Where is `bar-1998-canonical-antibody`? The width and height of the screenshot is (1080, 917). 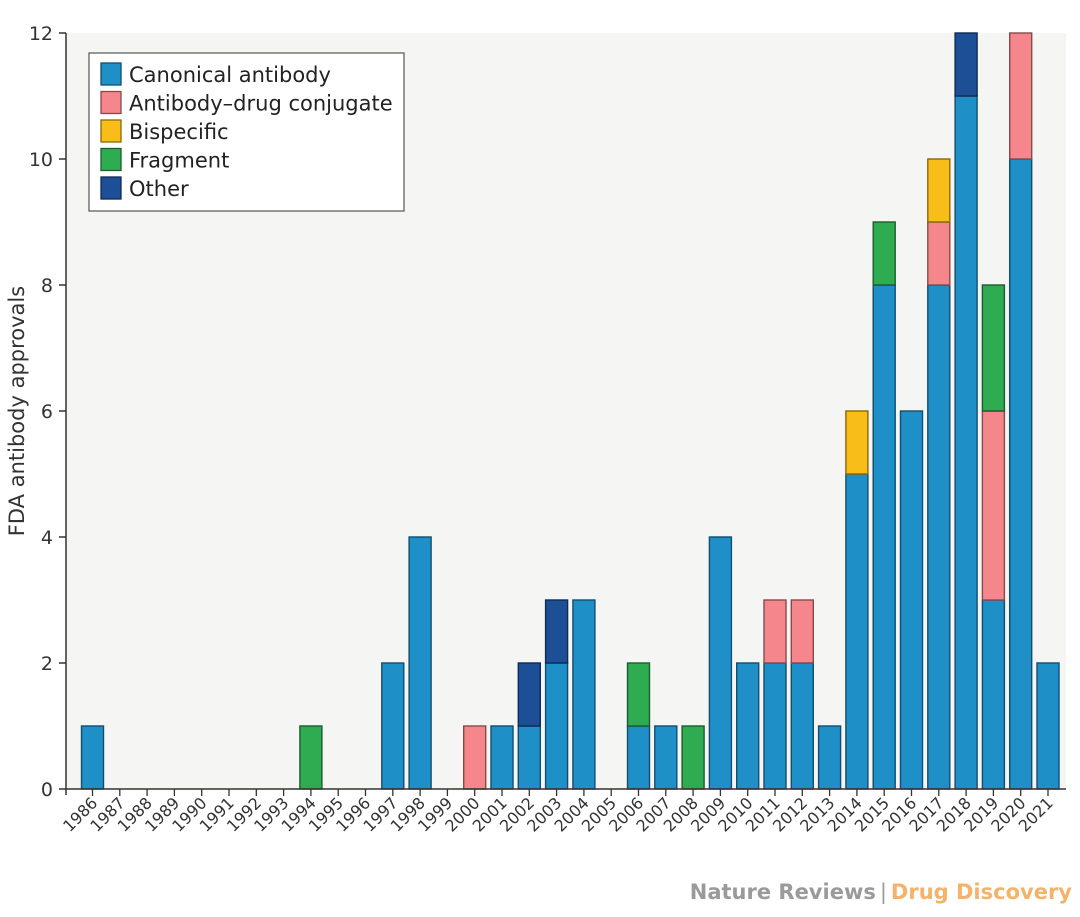 bar-1998-canonical-antibody is located at coordinates (420, 663).